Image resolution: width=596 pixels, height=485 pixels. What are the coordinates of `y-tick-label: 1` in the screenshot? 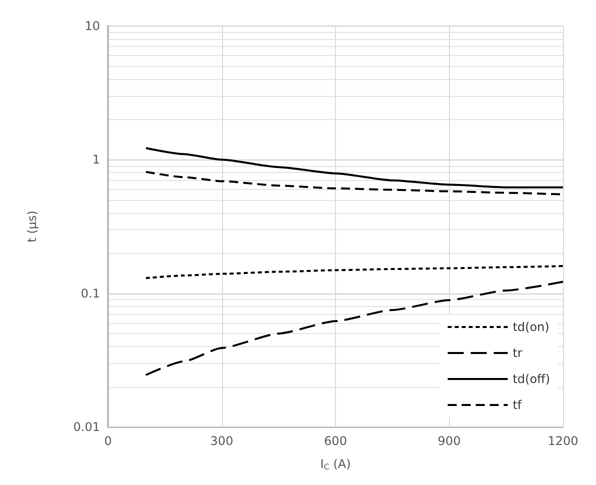 It's located at (96, 159).